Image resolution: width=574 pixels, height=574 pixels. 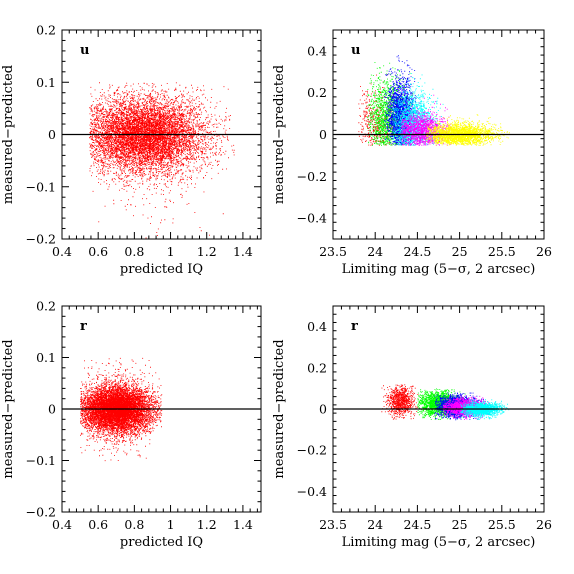 I want to click on series-1-points, so click(x=390, y=104).